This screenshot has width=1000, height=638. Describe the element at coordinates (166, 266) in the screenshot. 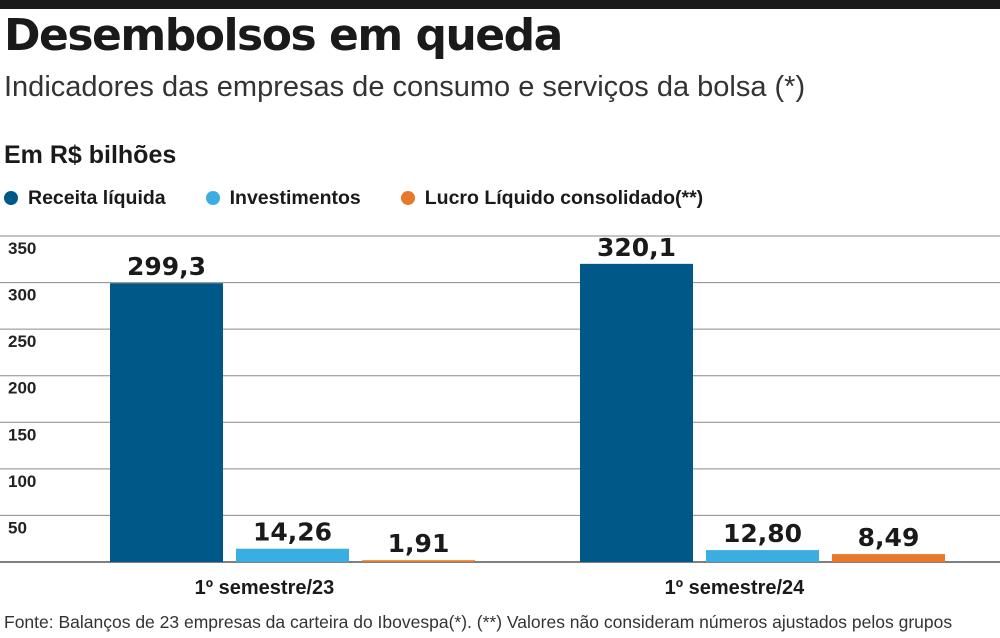

I see `data-label-receita-1: 299,3` at that location.